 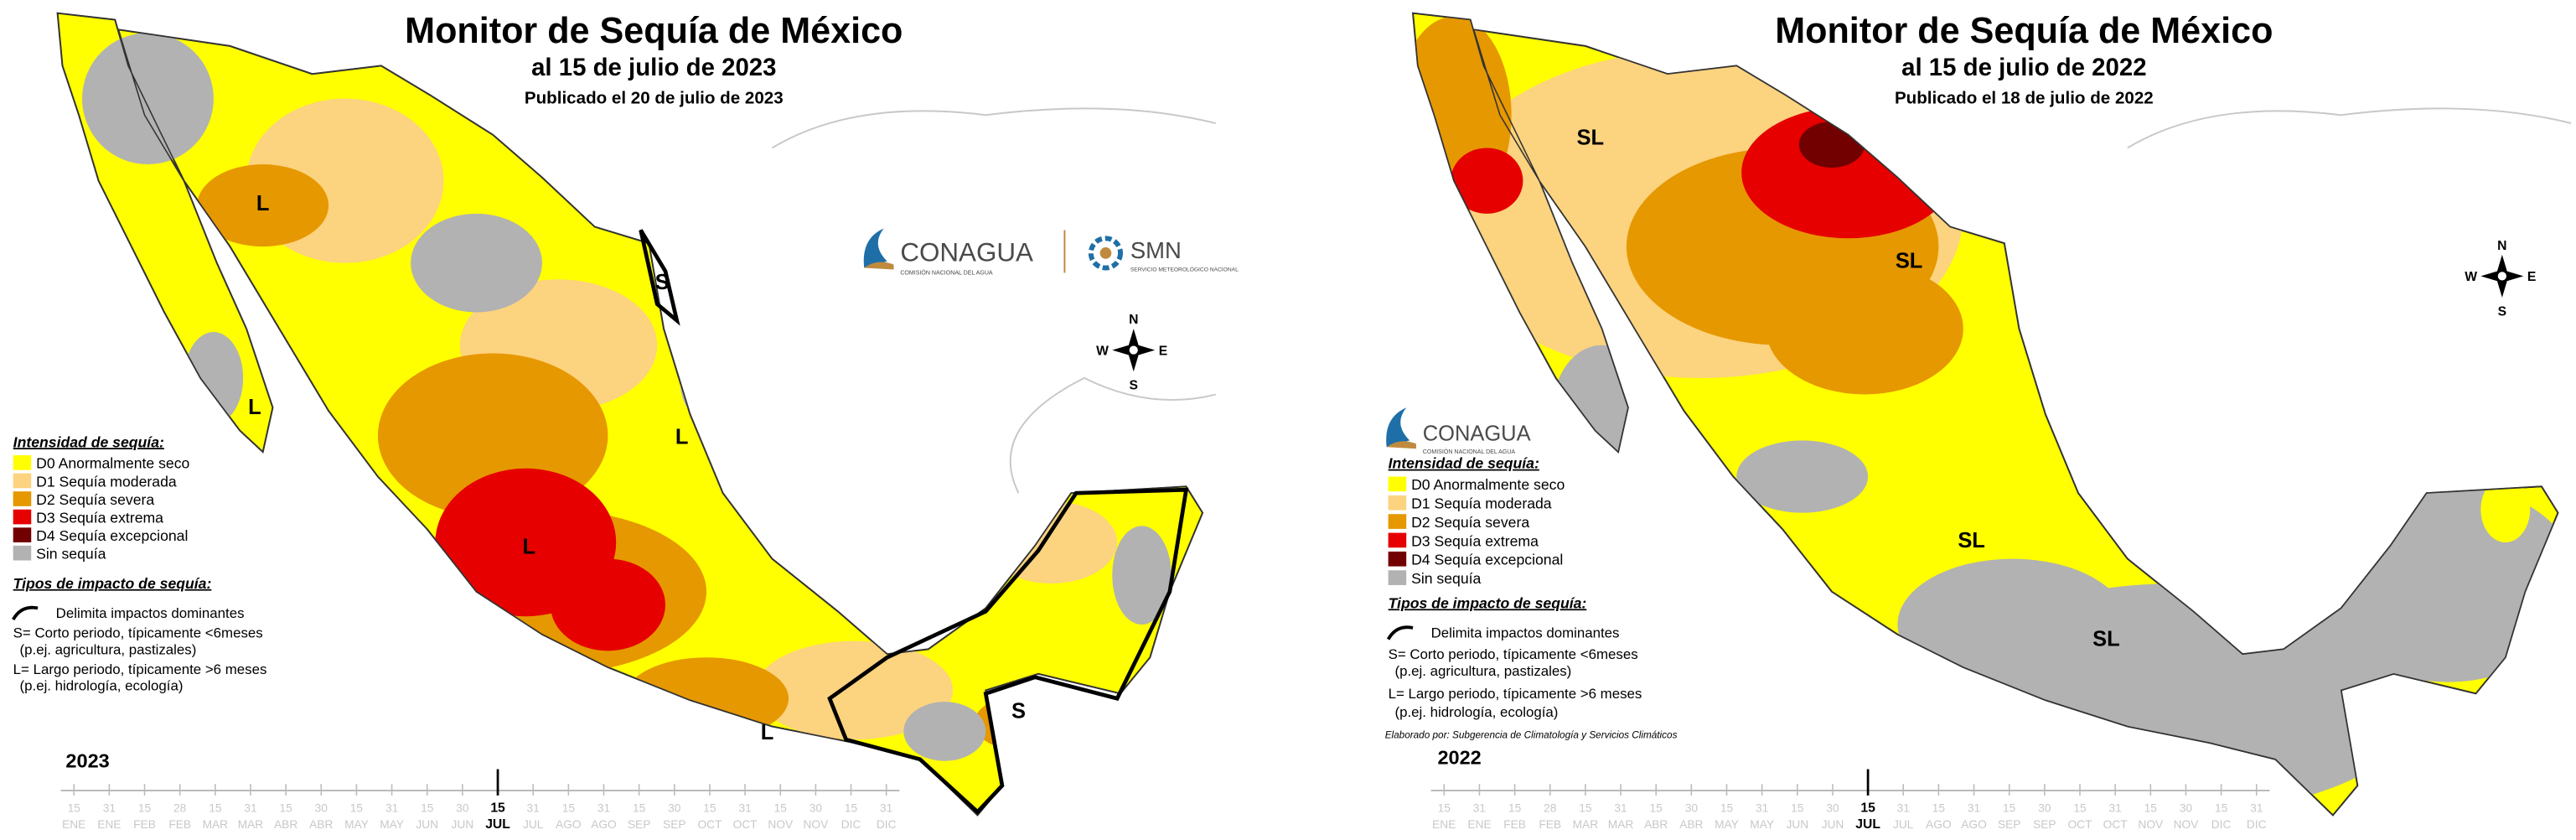 I want to click on title: Monitor de Sequía de México, so click(x=2024, y=31).